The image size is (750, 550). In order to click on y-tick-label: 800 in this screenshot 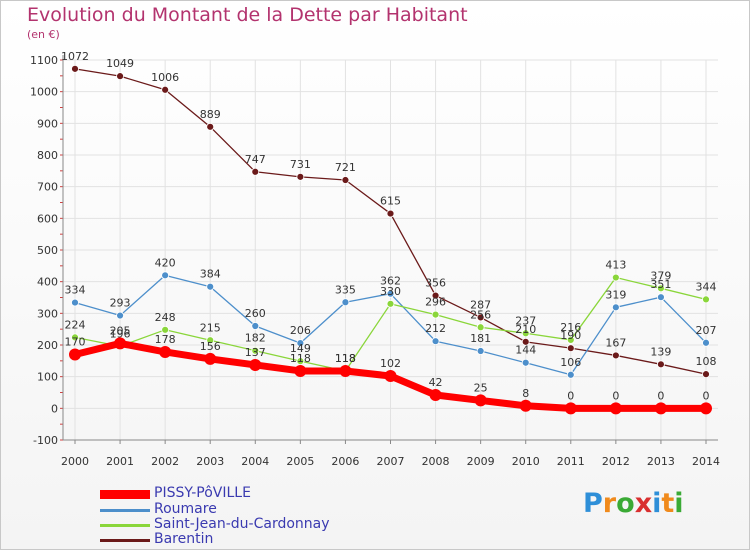, I will do `click(47, 155)`.